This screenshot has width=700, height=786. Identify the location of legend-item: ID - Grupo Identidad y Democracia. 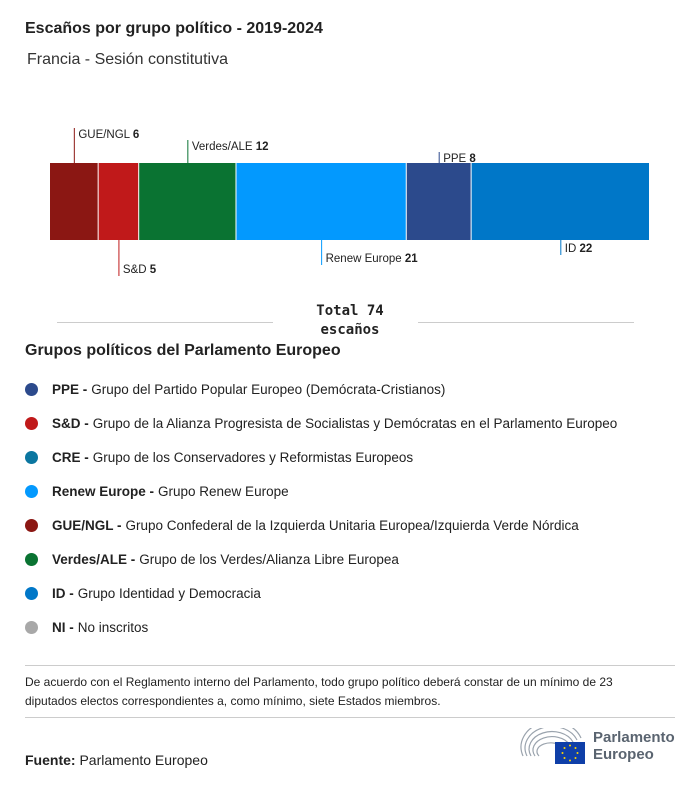
(321, 593).